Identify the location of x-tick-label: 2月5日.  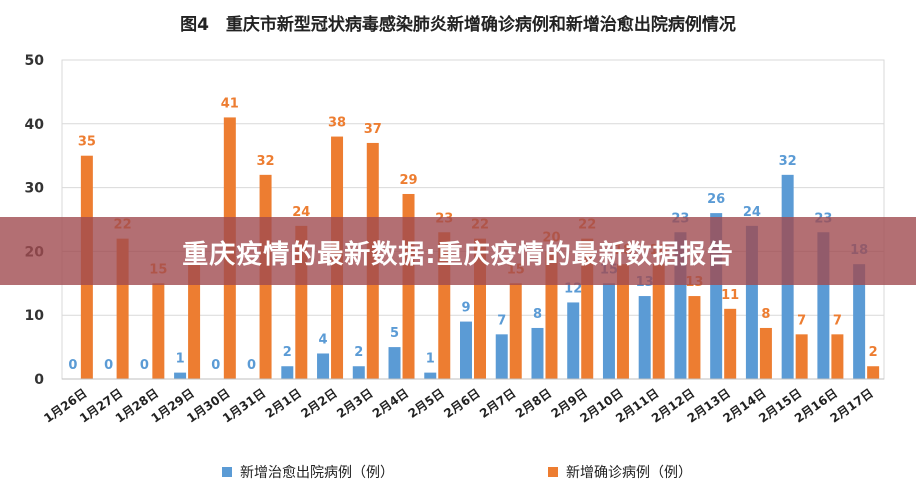
(426, 403).